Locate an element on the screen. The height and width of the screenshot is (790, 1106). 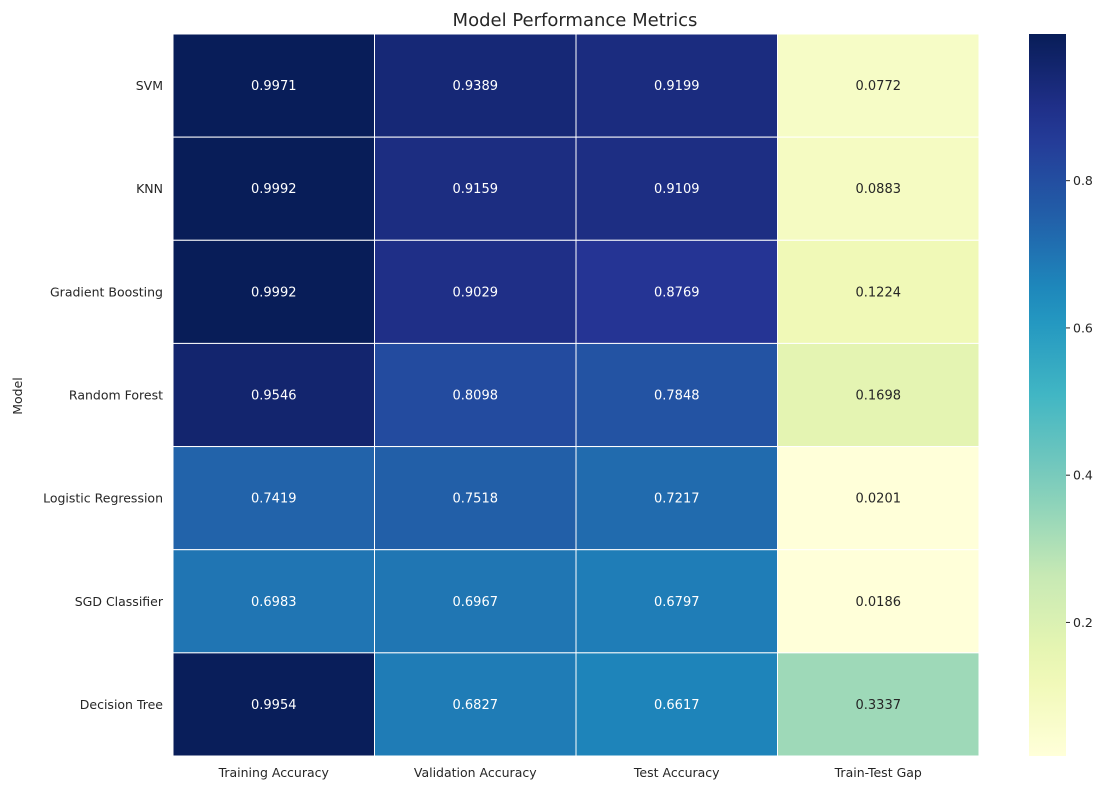
cell-value-label: 0.9199 is located at coordinates (677, 86).